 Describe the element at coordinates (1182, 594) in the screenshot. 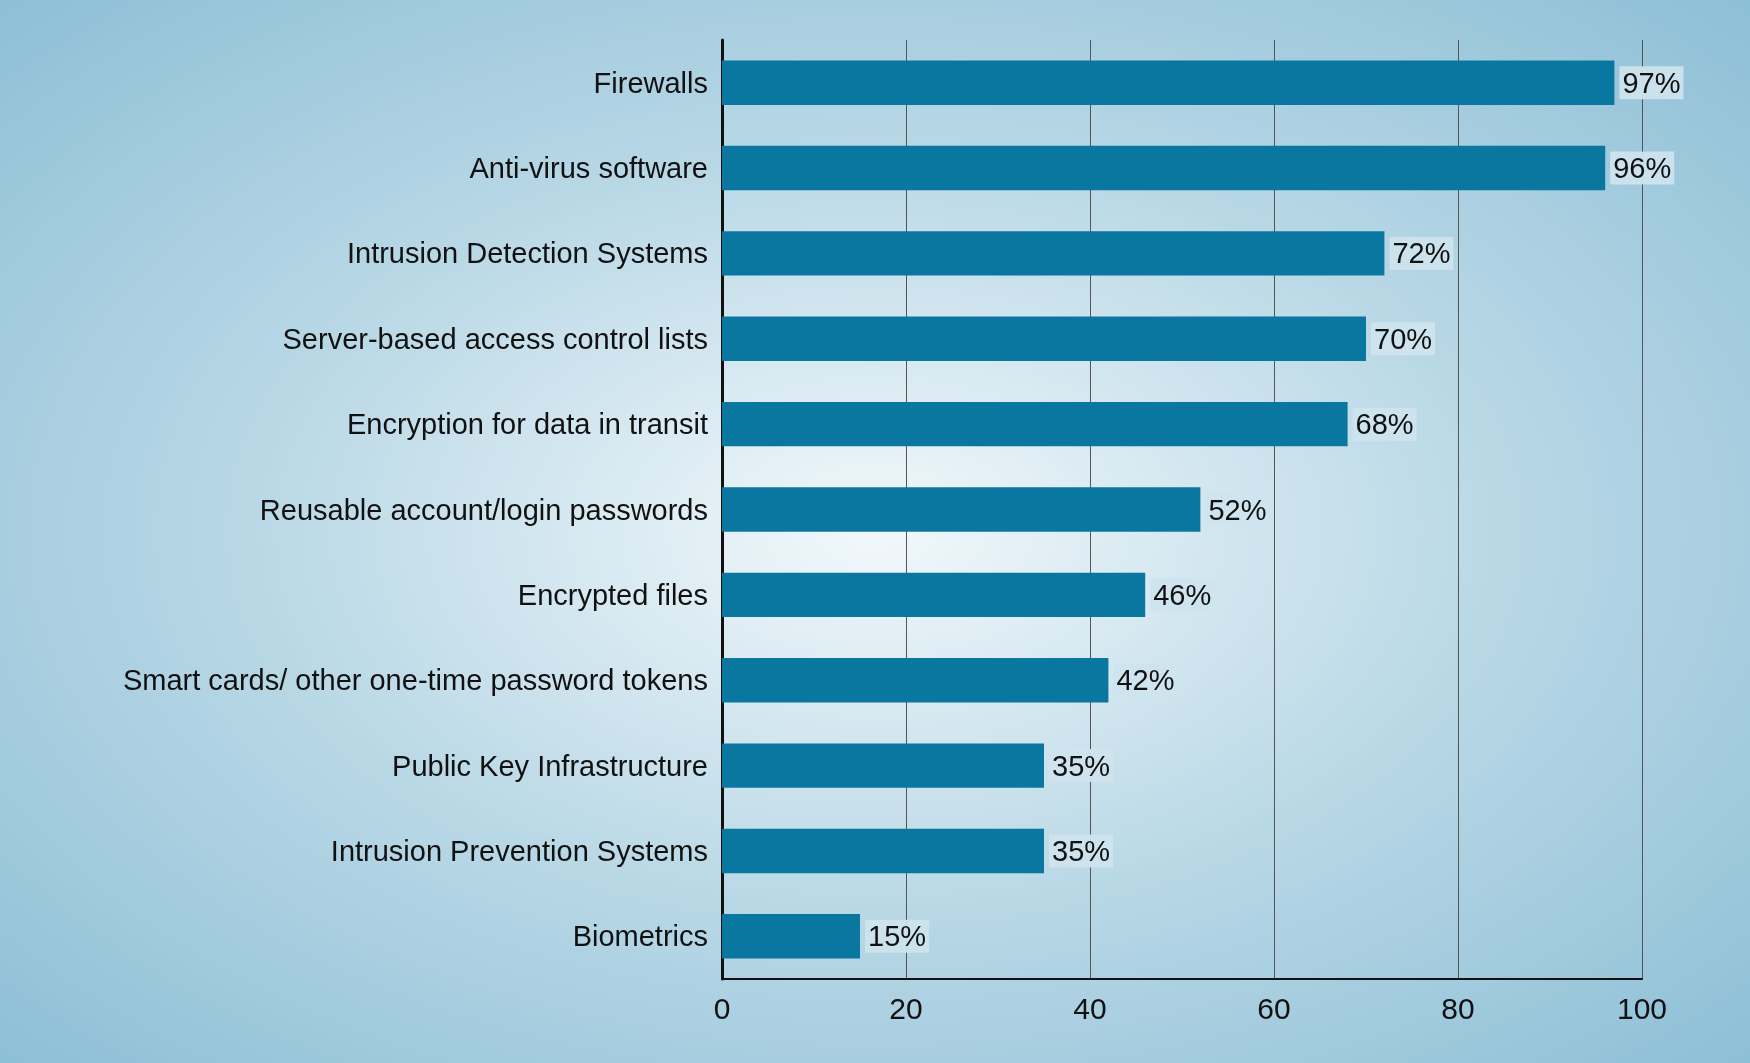

I see `data-label: 46%` at that location.